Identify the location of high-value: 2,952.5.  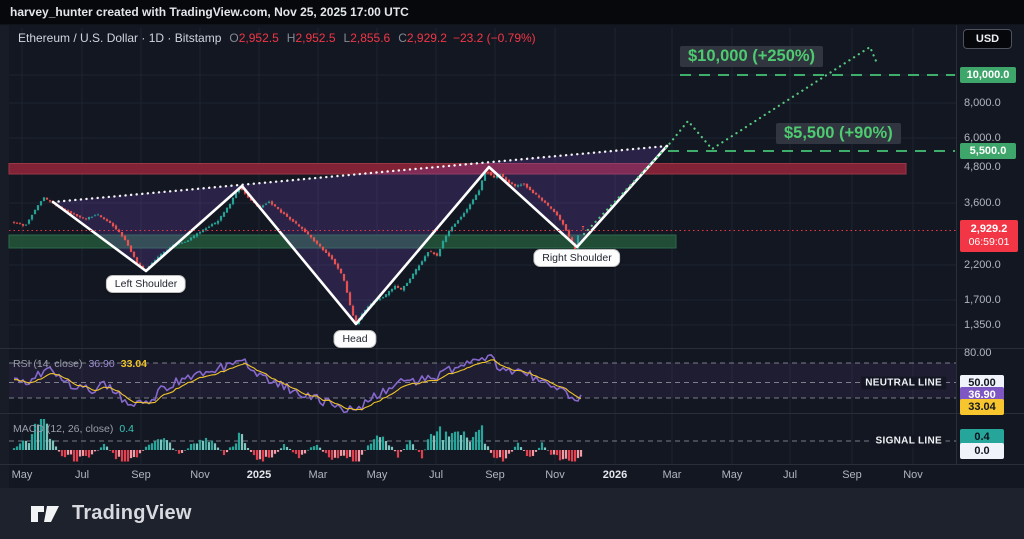
(315, 38).